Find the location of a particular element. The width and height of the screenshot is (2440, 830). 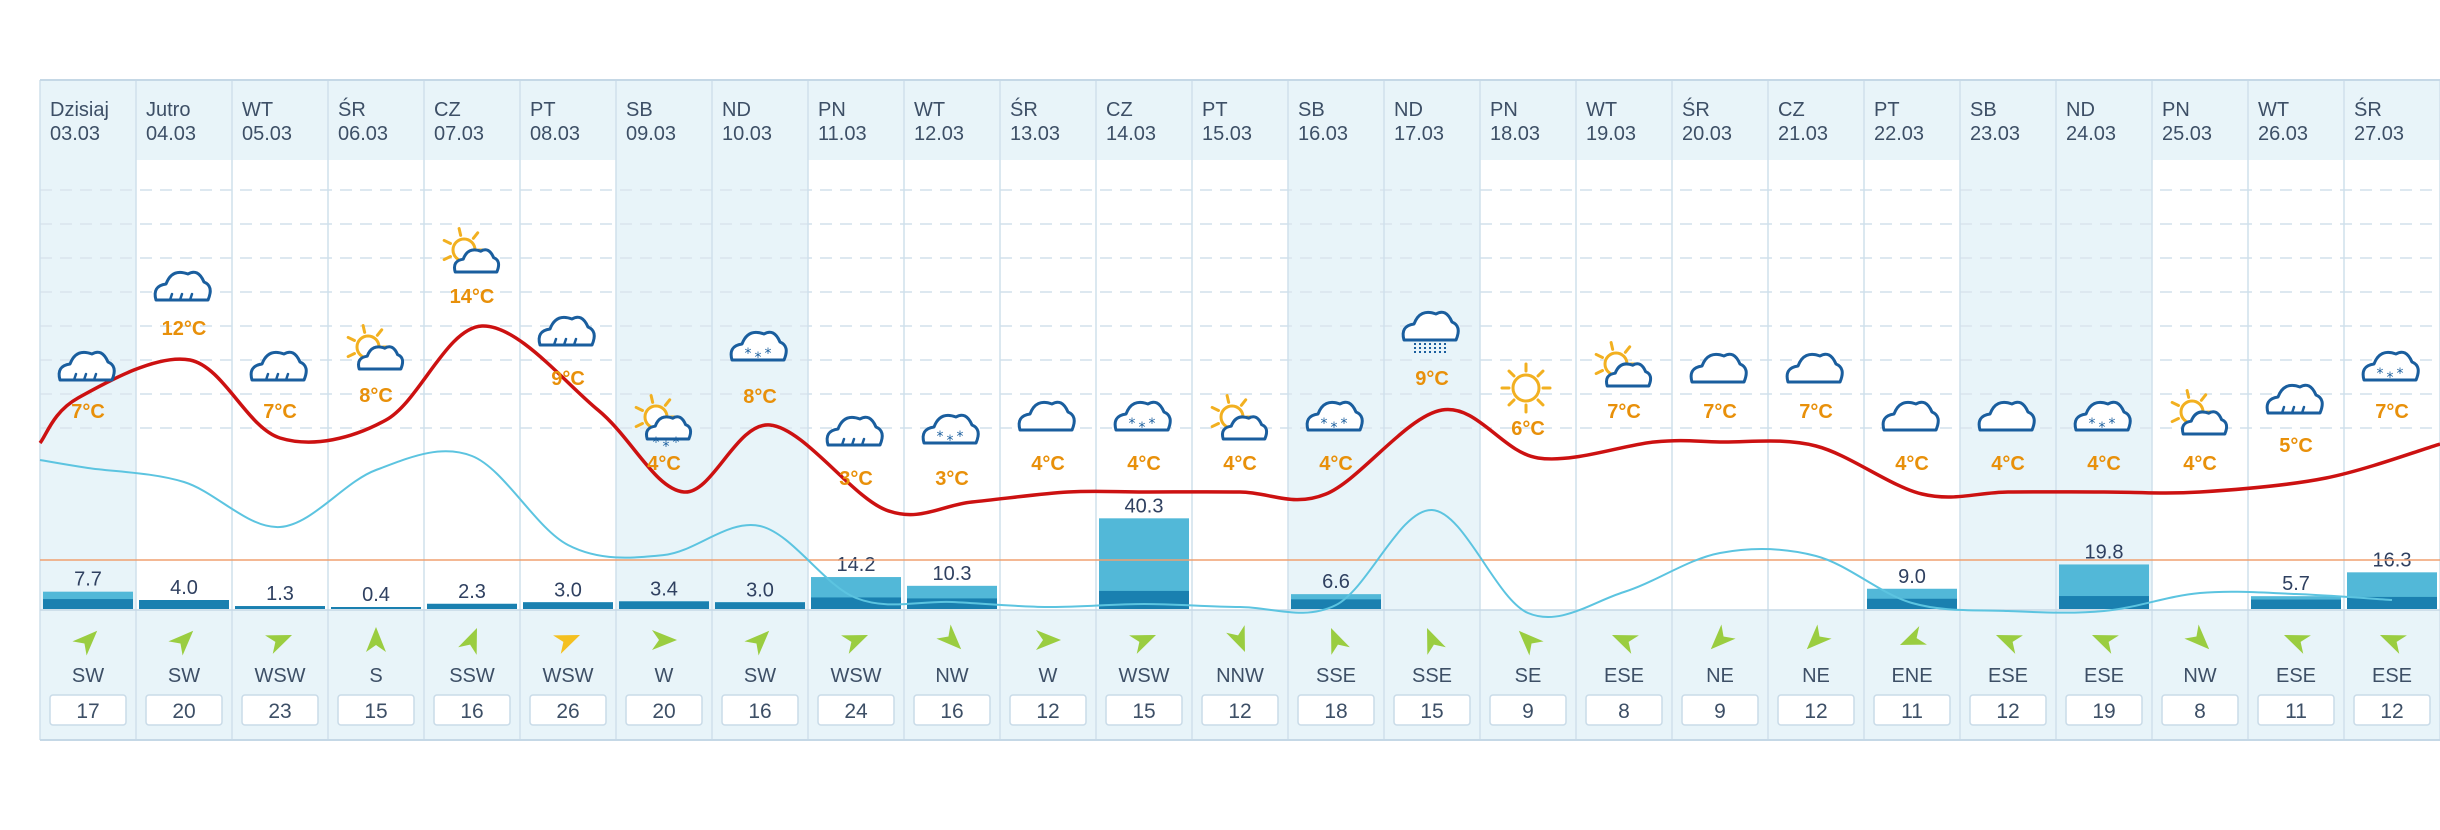

precip-label: 10.3 is located at coordinates (952, 574).